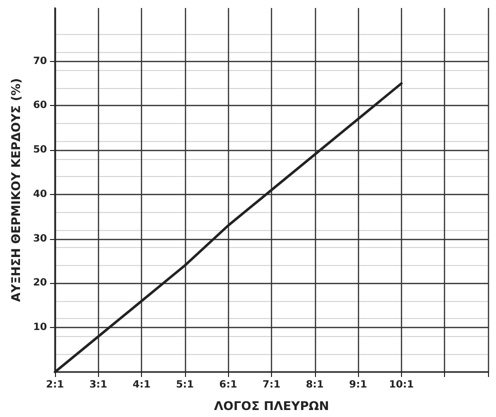 The image size is (496, 417). What do you see at coordinates (141, 385) in the screenshot?
I see `x-tick-label: 4:1` at bounding box center [141, 385].